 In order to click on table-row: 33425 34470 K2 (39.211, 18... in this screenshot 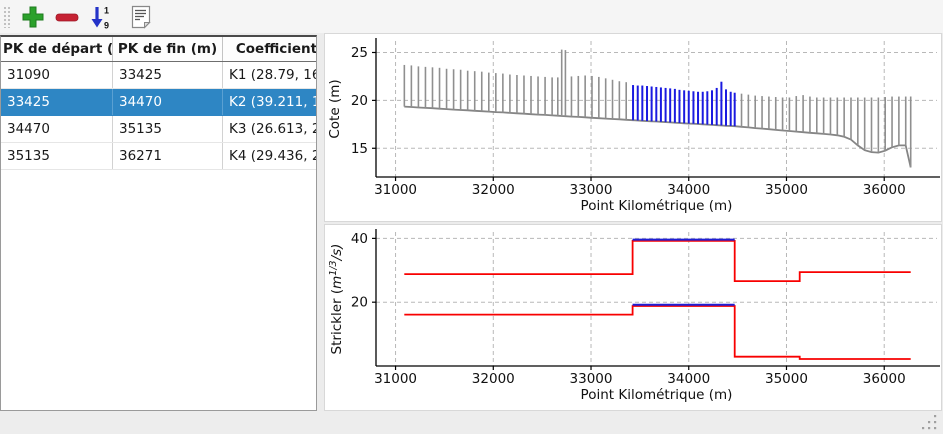, I will do `click(158, 102)`.